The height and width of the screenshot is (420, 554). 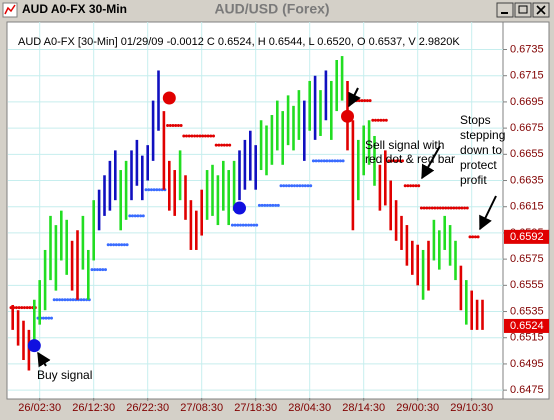 I want to click on x-tick-label: 28/14:30, so click(x=363, y=408).